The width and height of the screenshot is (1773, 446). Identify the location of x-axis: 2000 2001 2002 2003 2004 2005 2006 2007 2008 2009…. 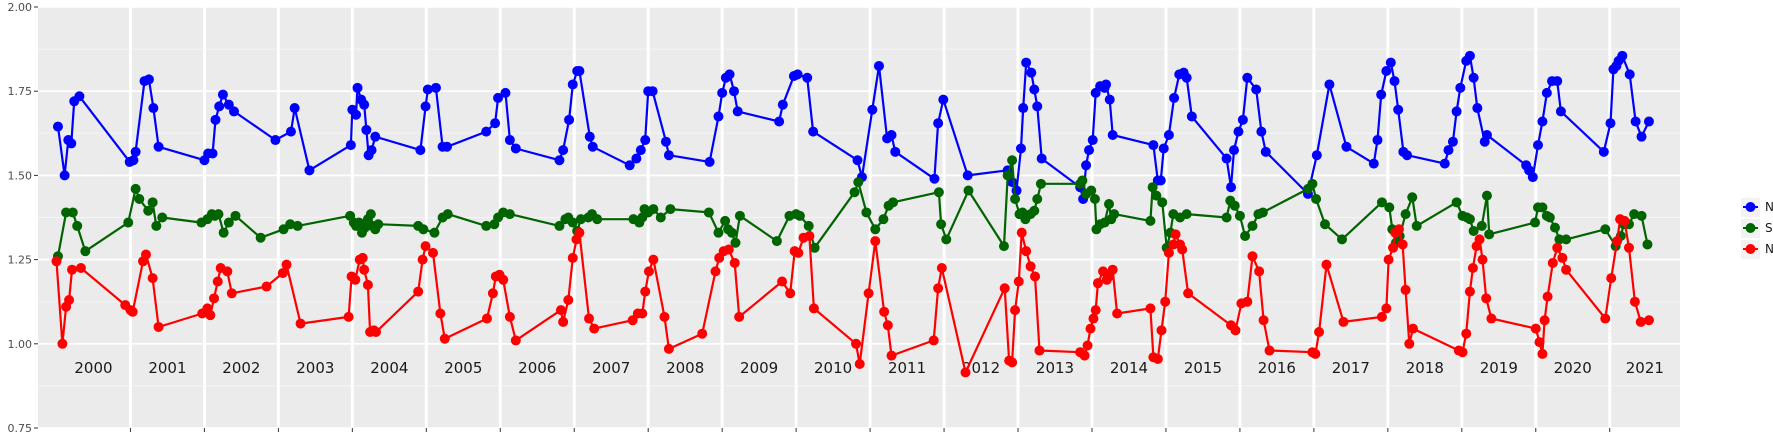
(869, 395).